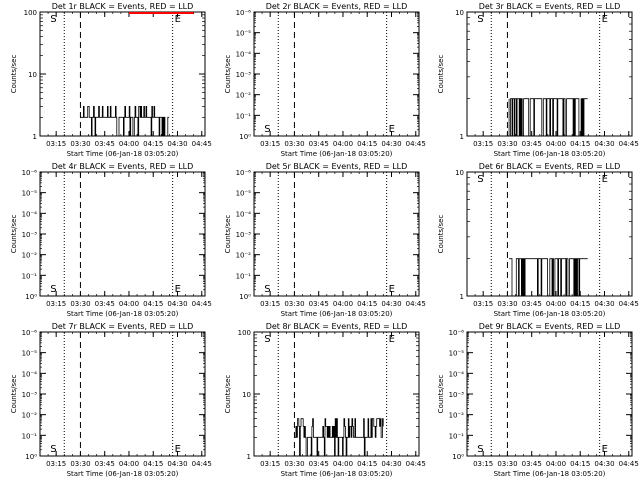 The width and height of the screenshot is (640, 480). I want to click on det-9r-ytick-label: 10⁻², so click(457, 416).